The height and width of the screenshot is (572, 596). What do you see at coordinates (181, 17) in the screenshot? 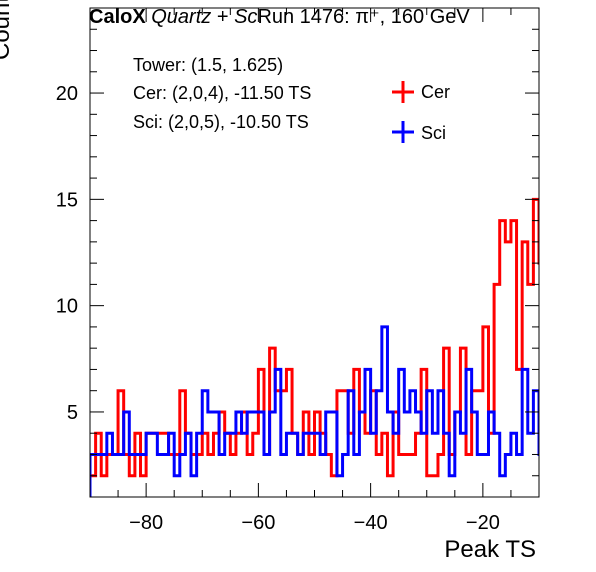
I see `detector-a-label: Quartz` at bounding box center [181, 17].